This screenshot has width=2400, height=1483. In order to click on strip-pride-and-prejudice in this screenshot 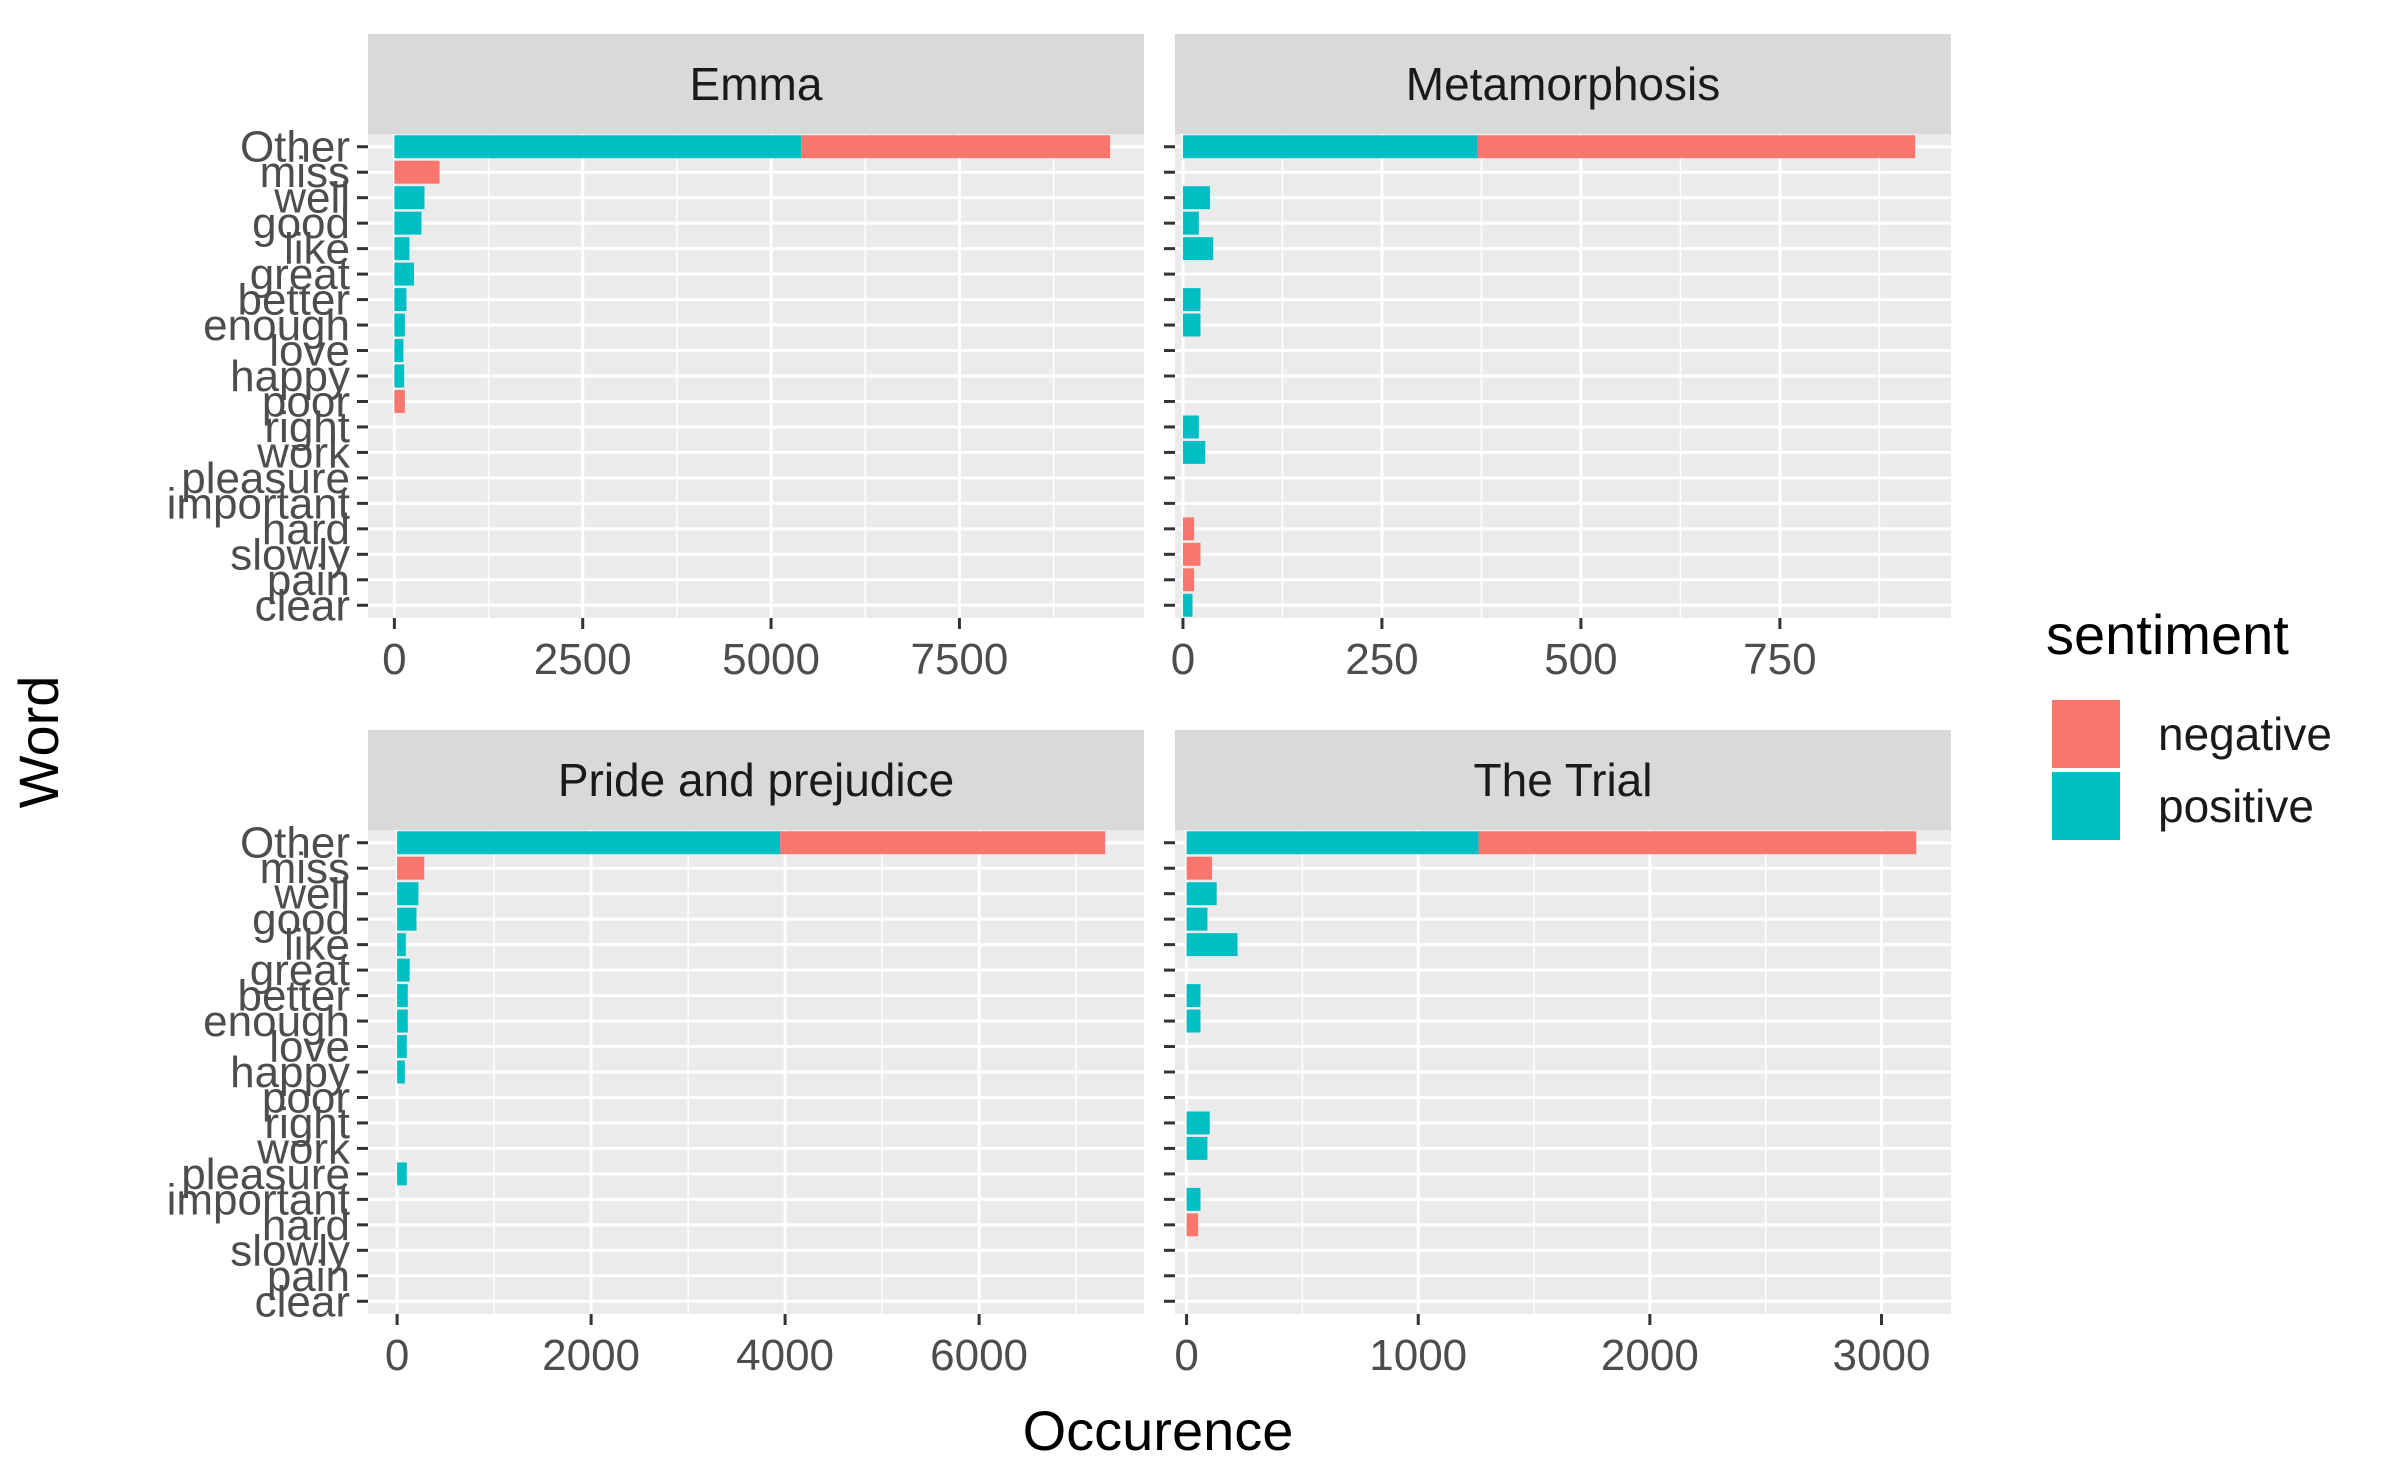, I will do `click(756, 780)`.